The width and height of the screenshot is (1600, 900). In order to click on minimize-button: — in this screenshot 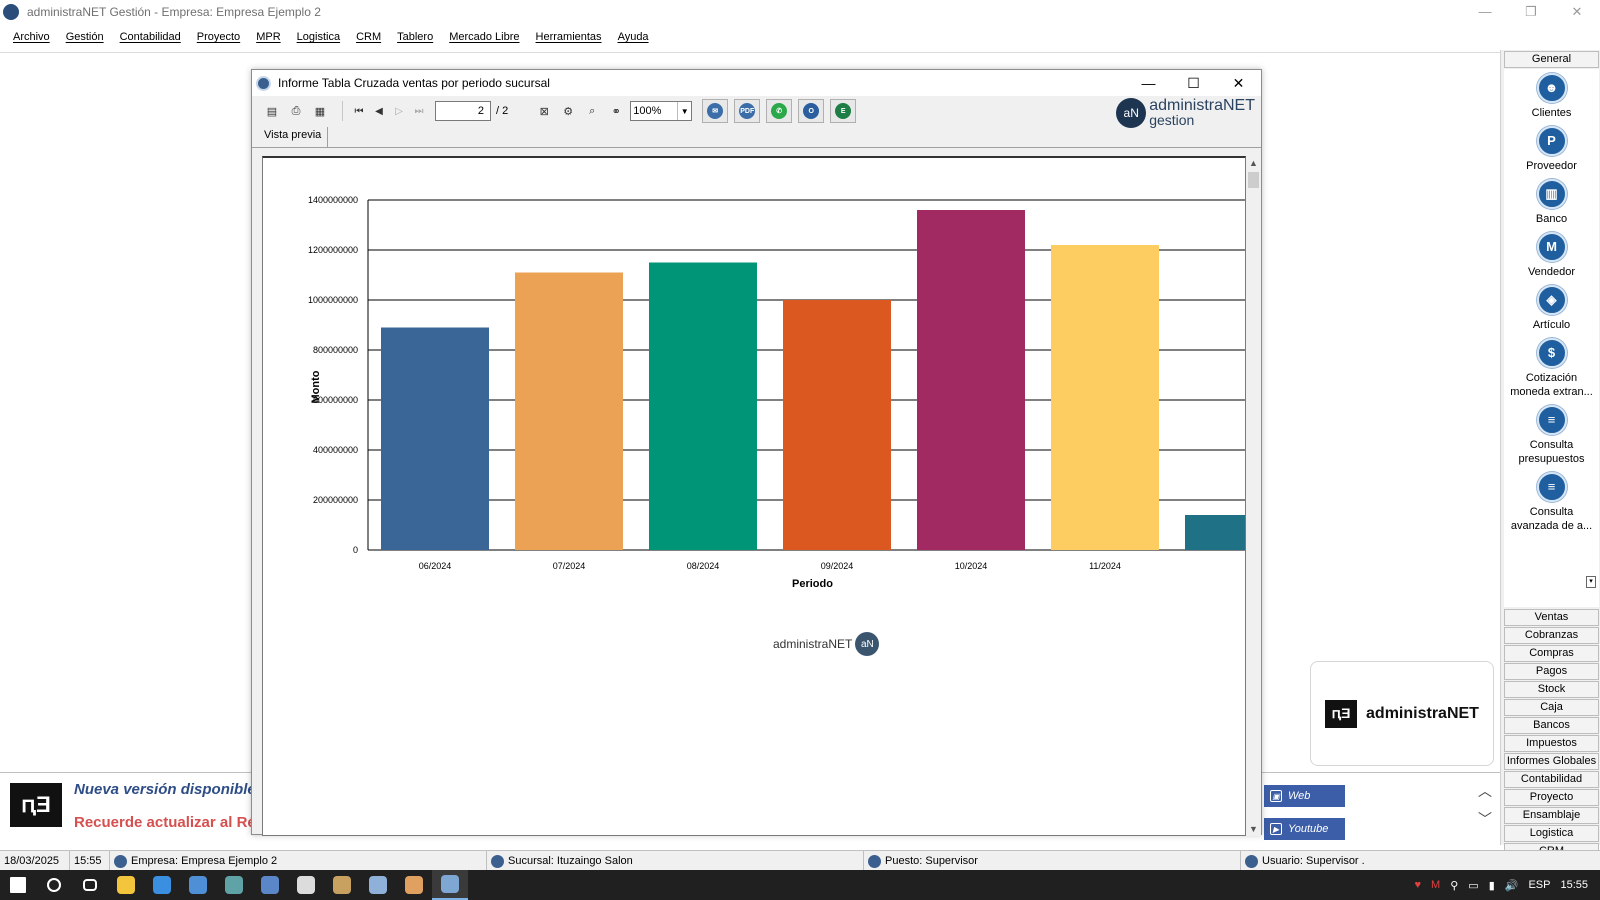, I will do `click(1485, 11)`.